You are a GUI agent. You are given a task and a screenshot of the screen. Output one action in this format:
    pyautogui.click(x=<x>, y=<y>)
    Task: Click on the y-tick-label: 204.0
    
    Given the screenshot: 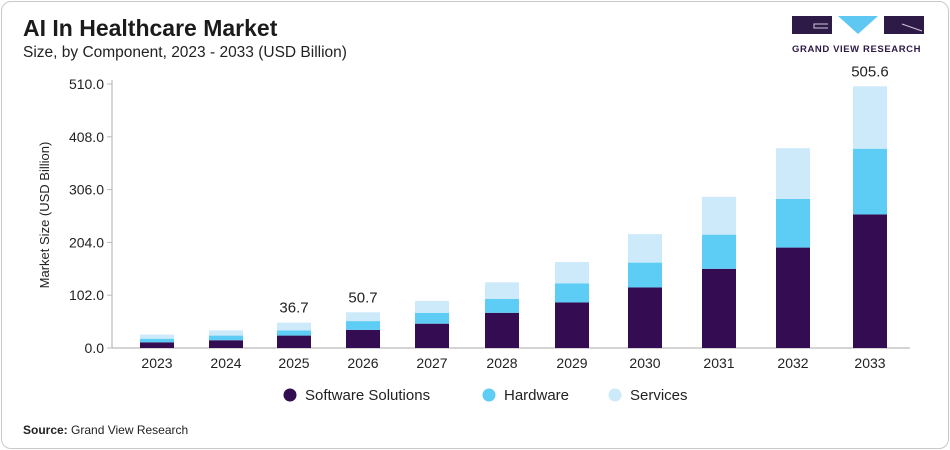 What is the action you would take?
    pyautogui.click(x=86, y=242)
    